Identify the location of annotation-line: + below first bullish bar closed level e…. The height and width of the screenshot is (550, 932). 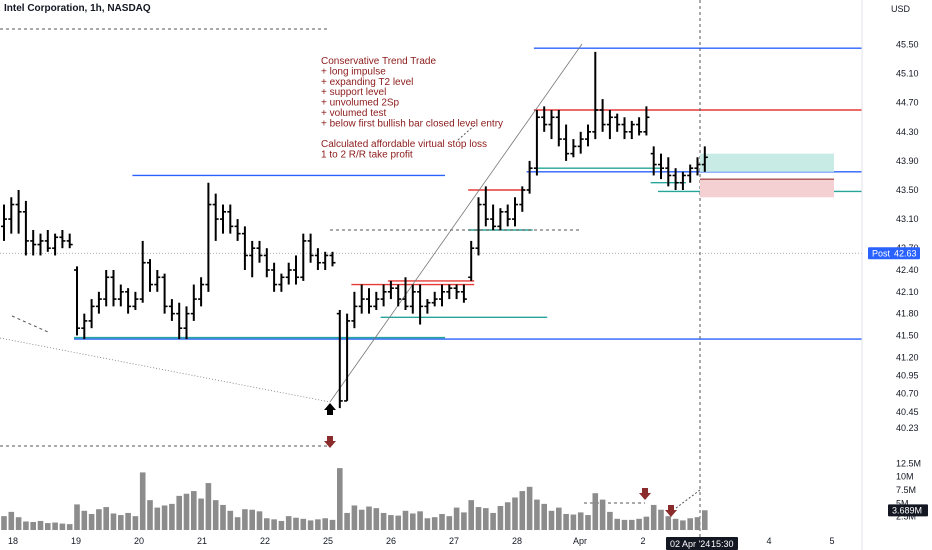
(412, 123).